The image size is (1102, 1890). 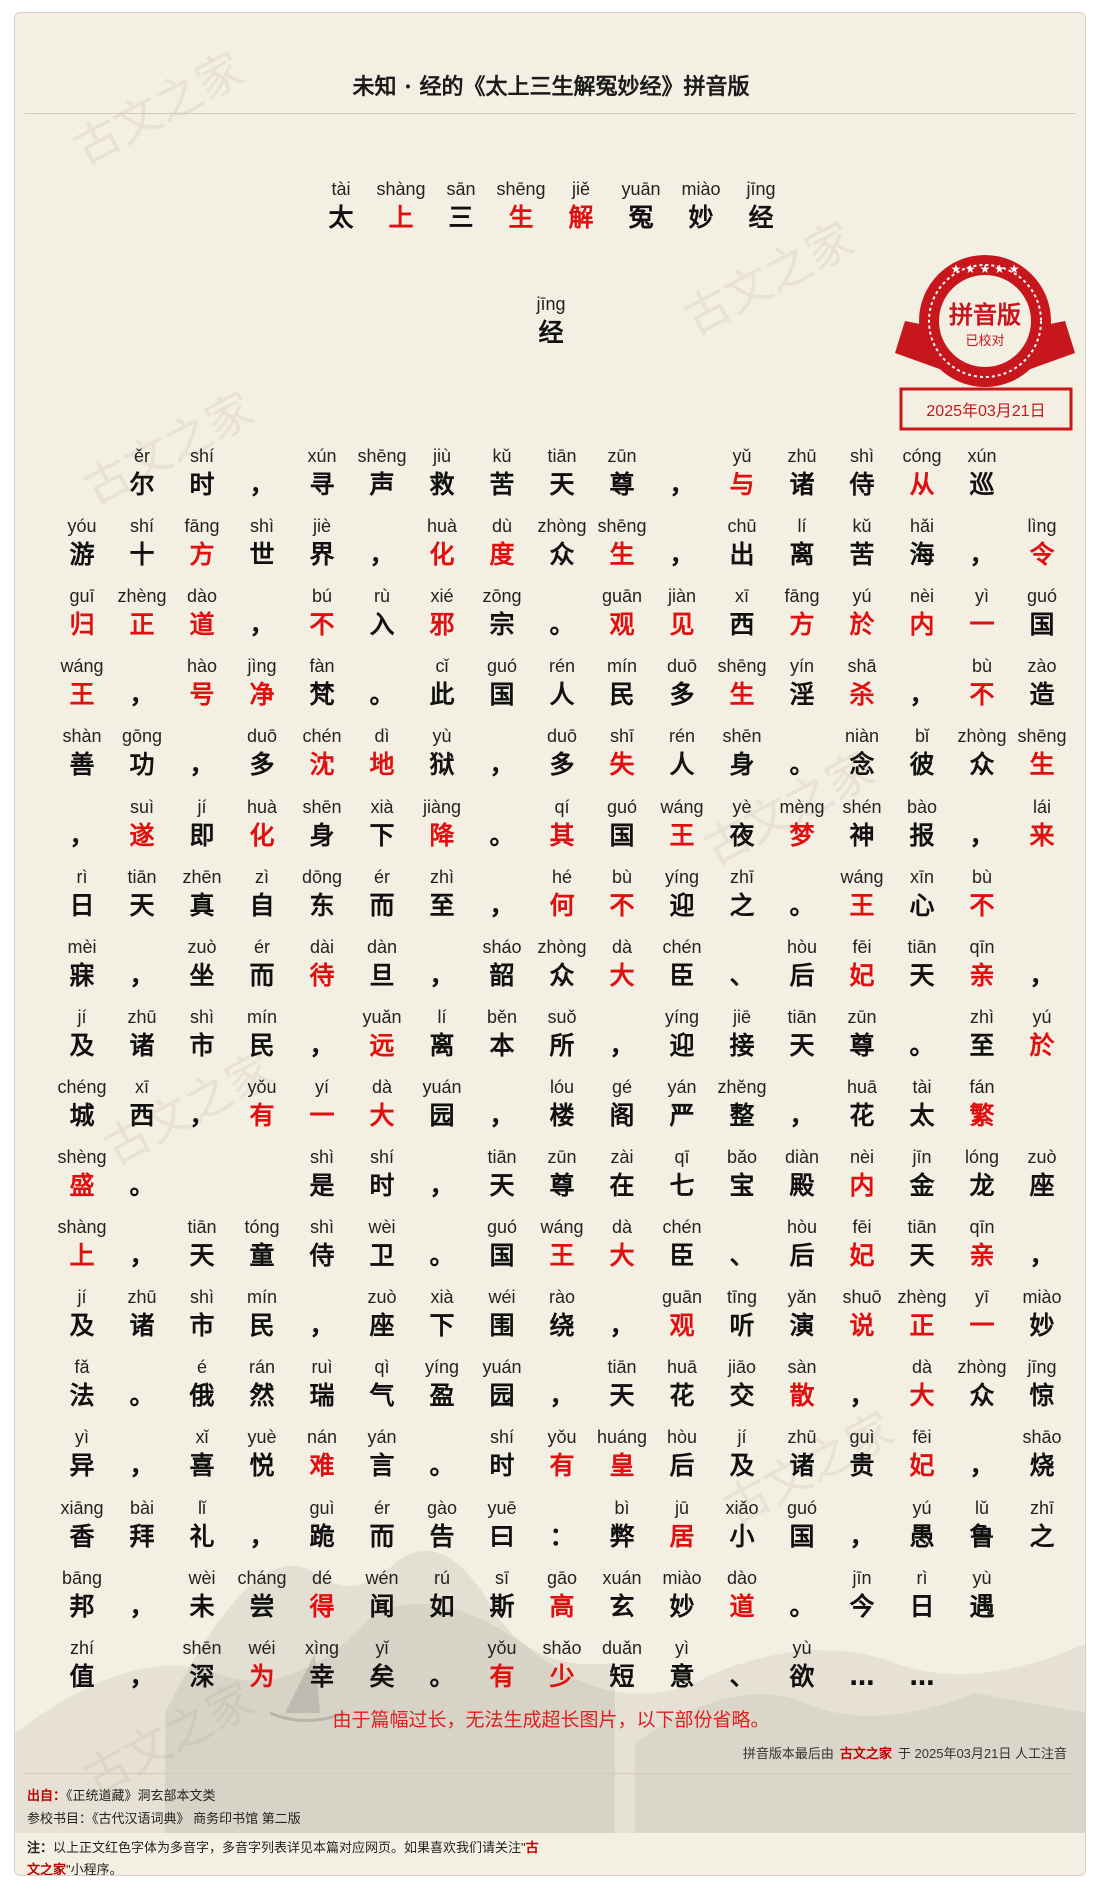 I want to click on pinyin: miào, so click(x=1042, y=1297).